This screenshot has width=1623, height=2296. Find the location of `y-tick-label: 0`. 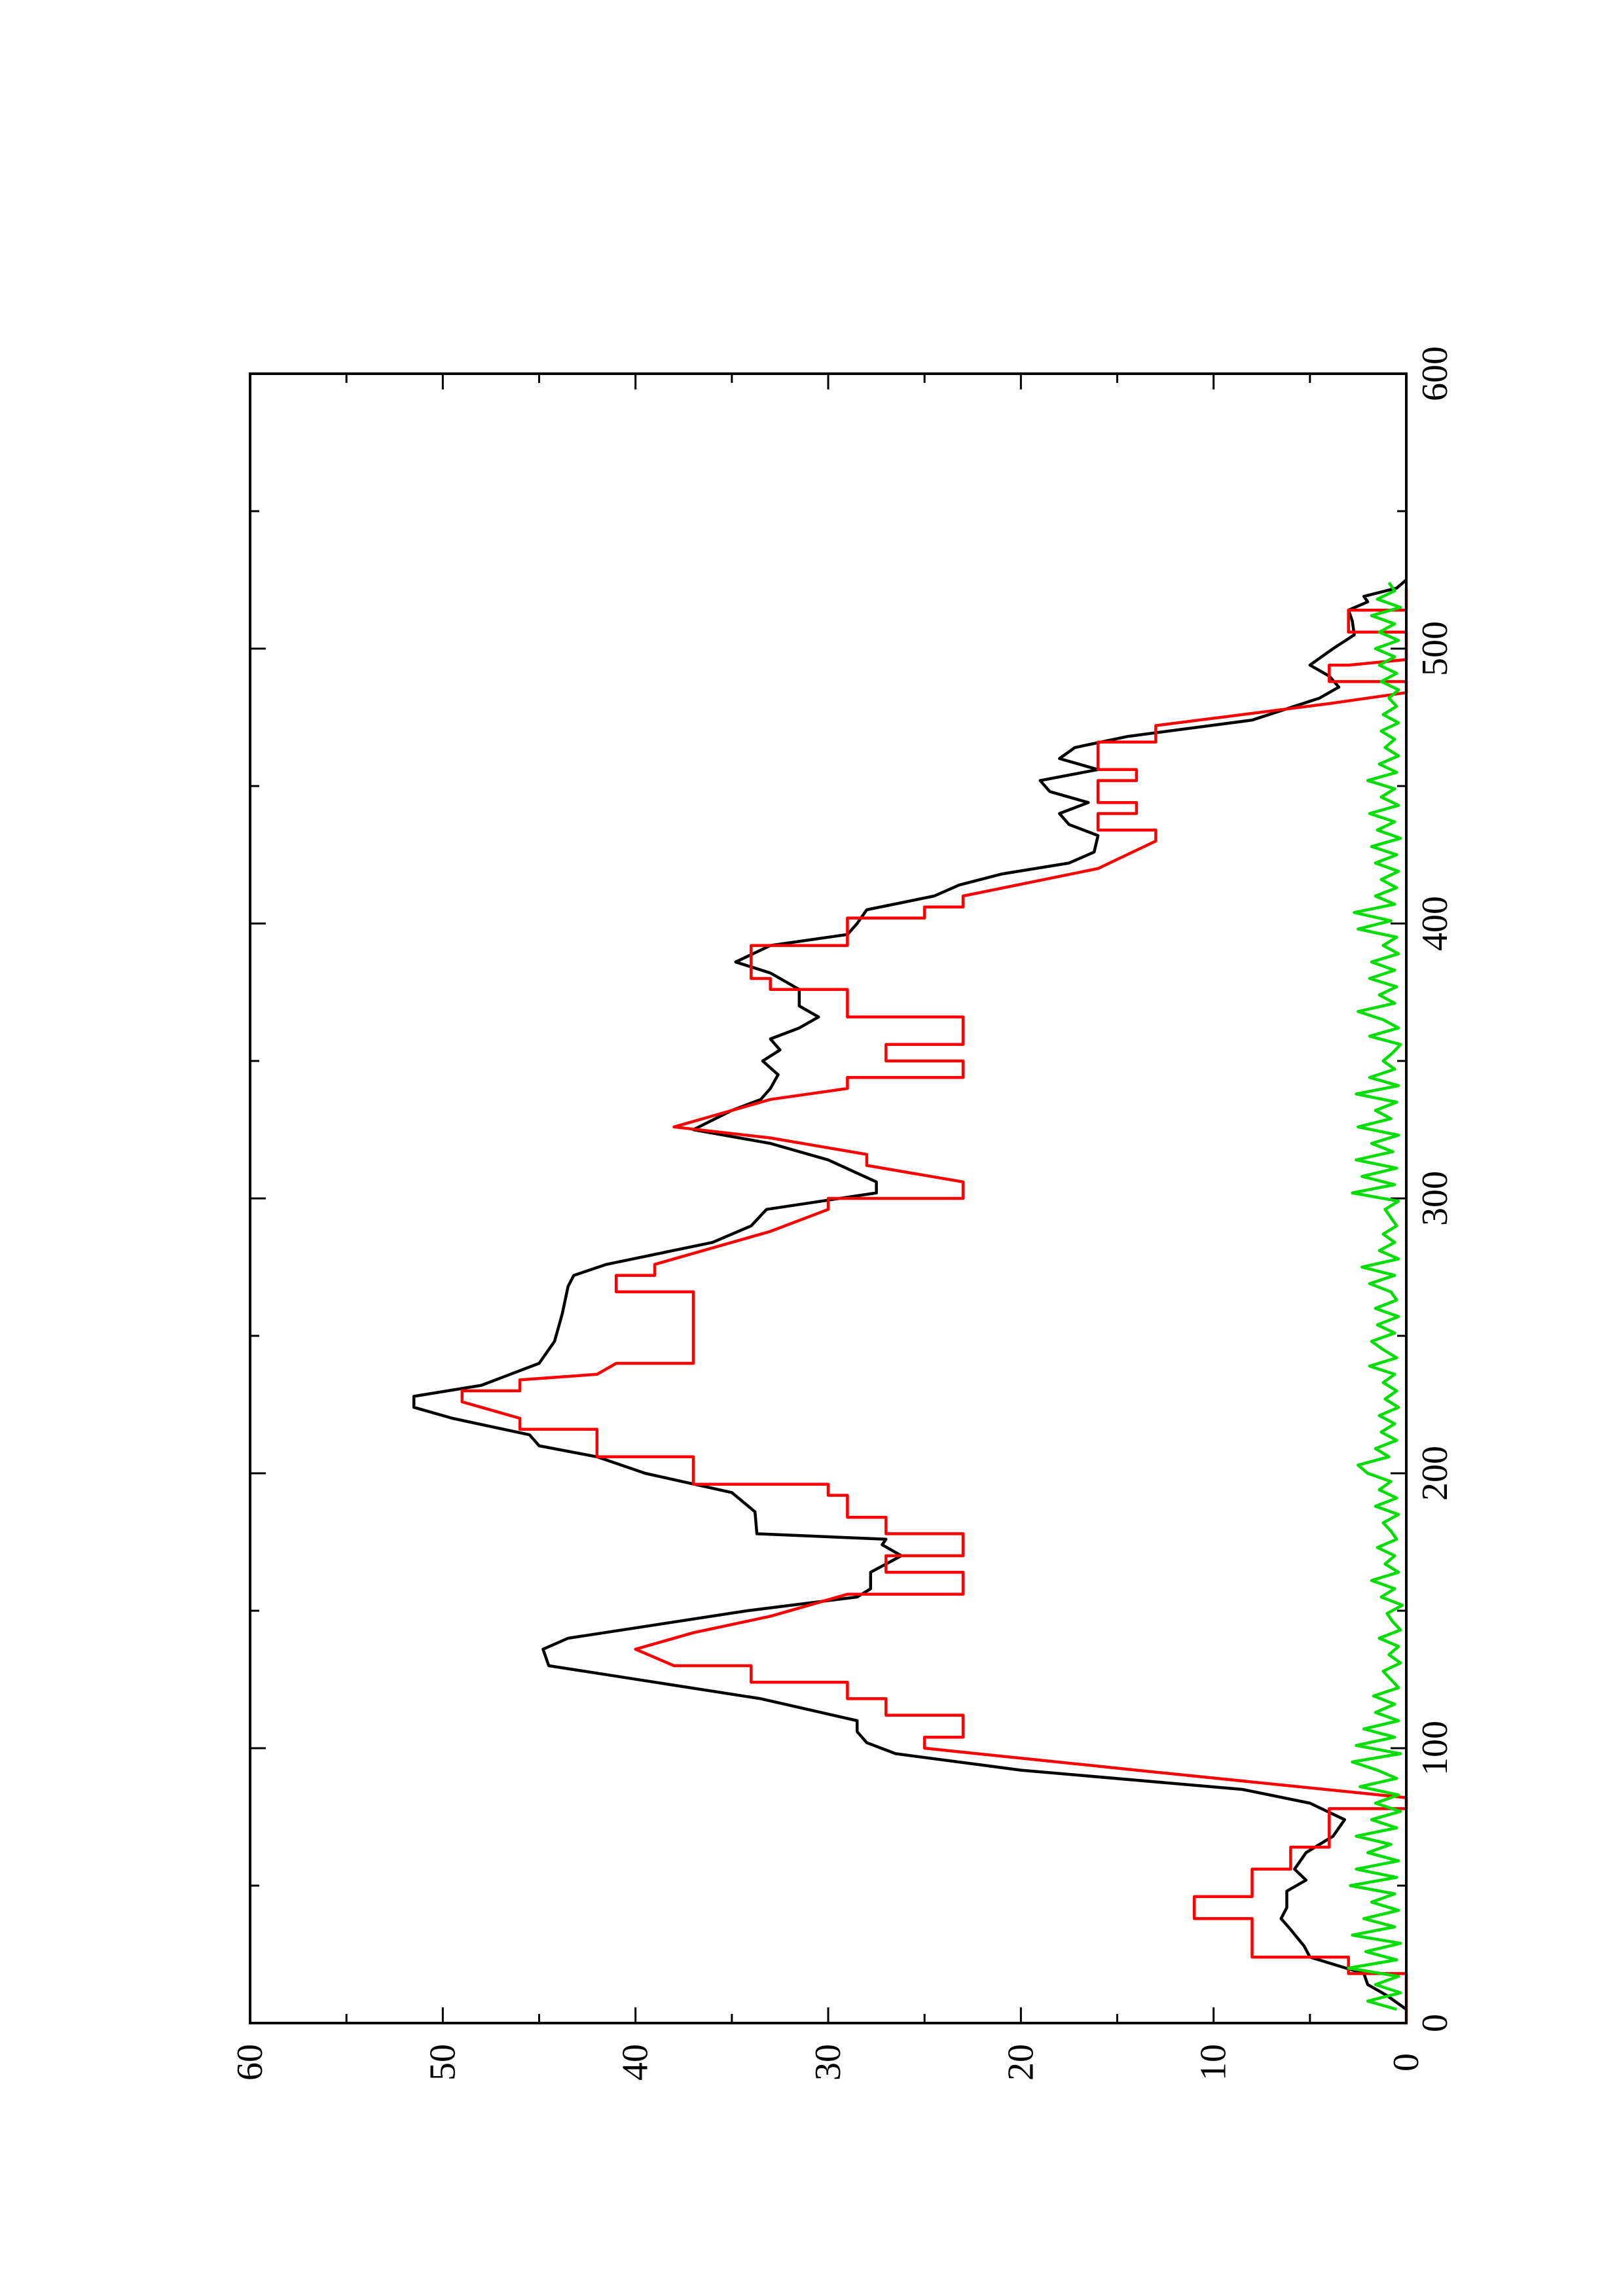

y-tick-label: 0 is located at coordinates (1406, 2062).